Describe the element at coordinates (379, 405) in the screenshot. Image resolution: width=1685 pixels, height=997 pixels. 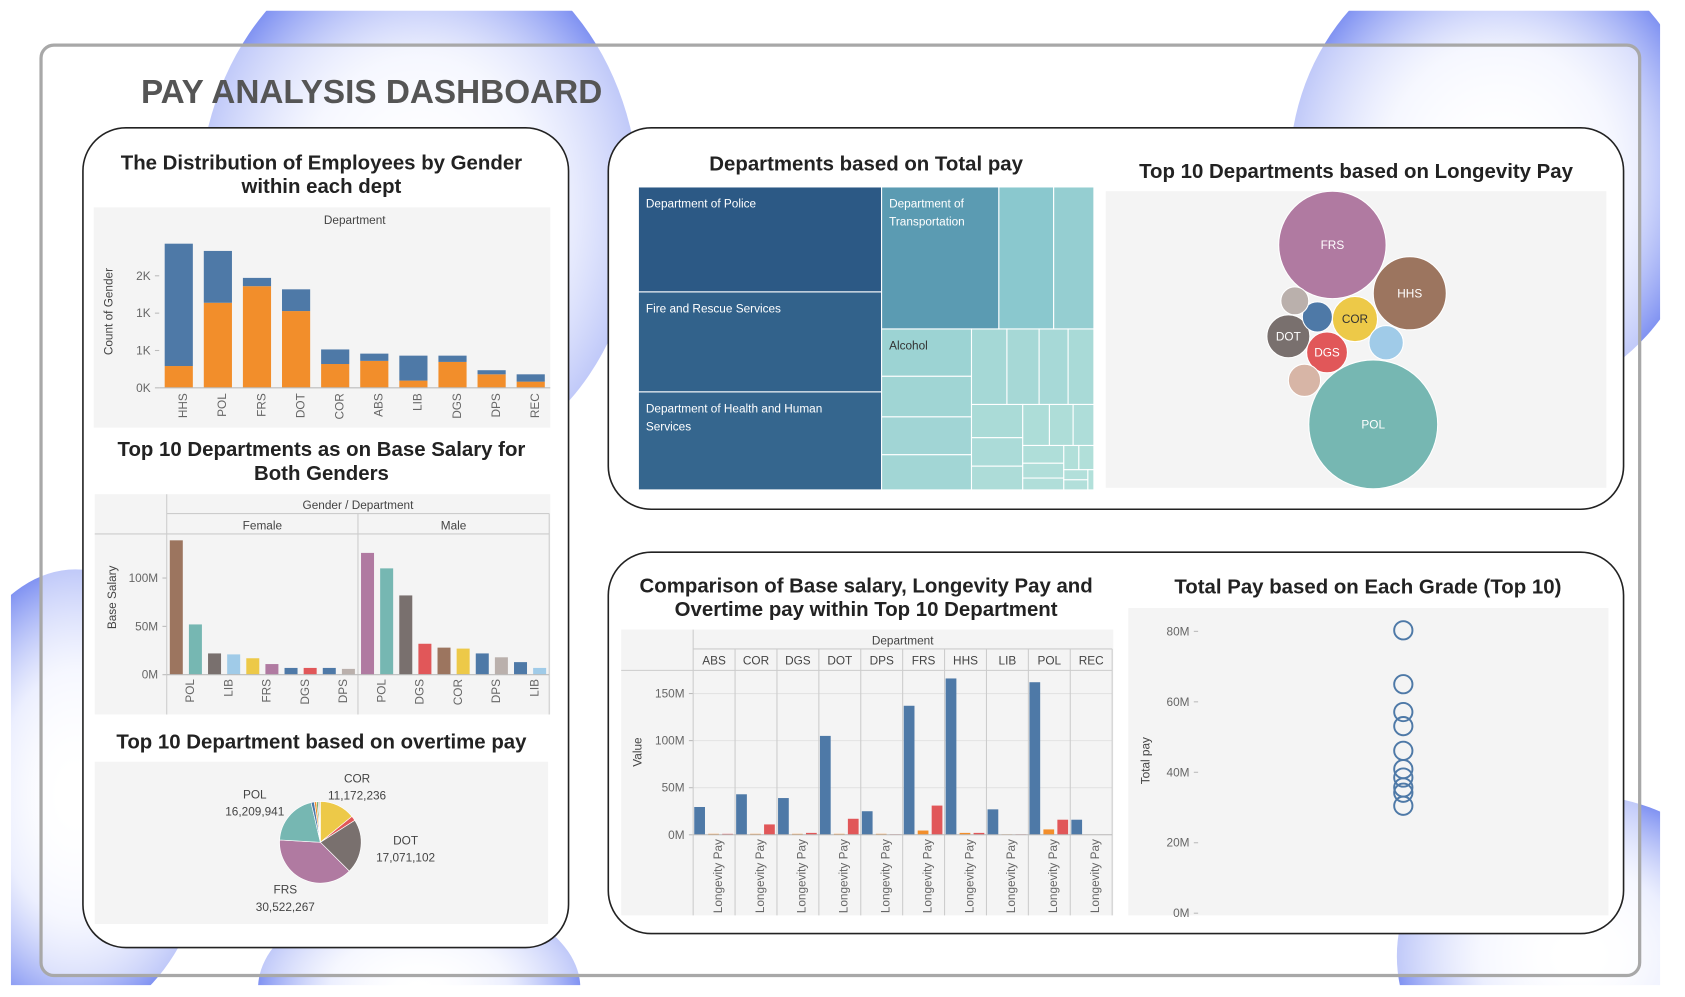
I see `x-tick-label: ABS` at that location.